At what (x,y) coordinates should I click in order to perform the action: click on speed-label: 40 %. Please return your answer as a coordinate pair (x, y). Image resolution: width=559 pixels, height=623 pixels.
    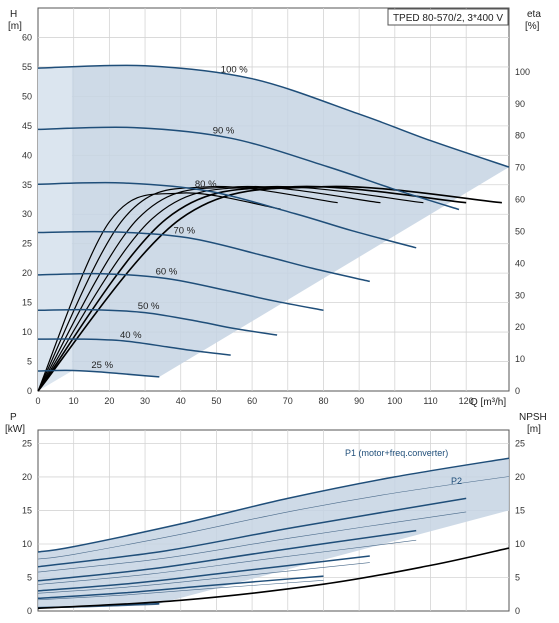
    Looking at the image, I should click on (131, 335).